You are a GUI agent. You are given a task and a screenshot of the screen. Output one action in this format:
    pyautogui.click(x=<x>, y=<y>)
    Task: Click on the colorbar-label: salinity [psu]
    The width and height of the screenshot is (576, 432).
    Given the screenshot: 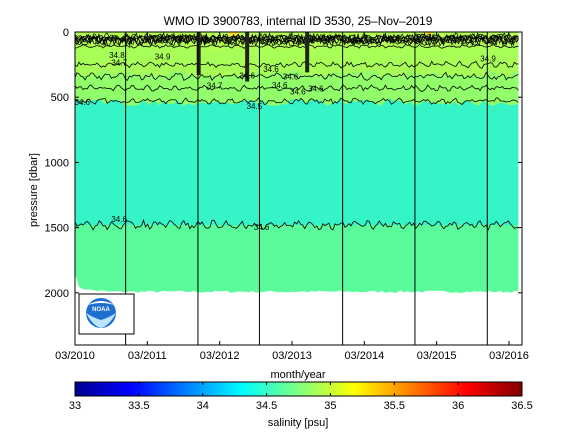 What is the action you would take?
    pyautogui.click(x=298, y=423)
    